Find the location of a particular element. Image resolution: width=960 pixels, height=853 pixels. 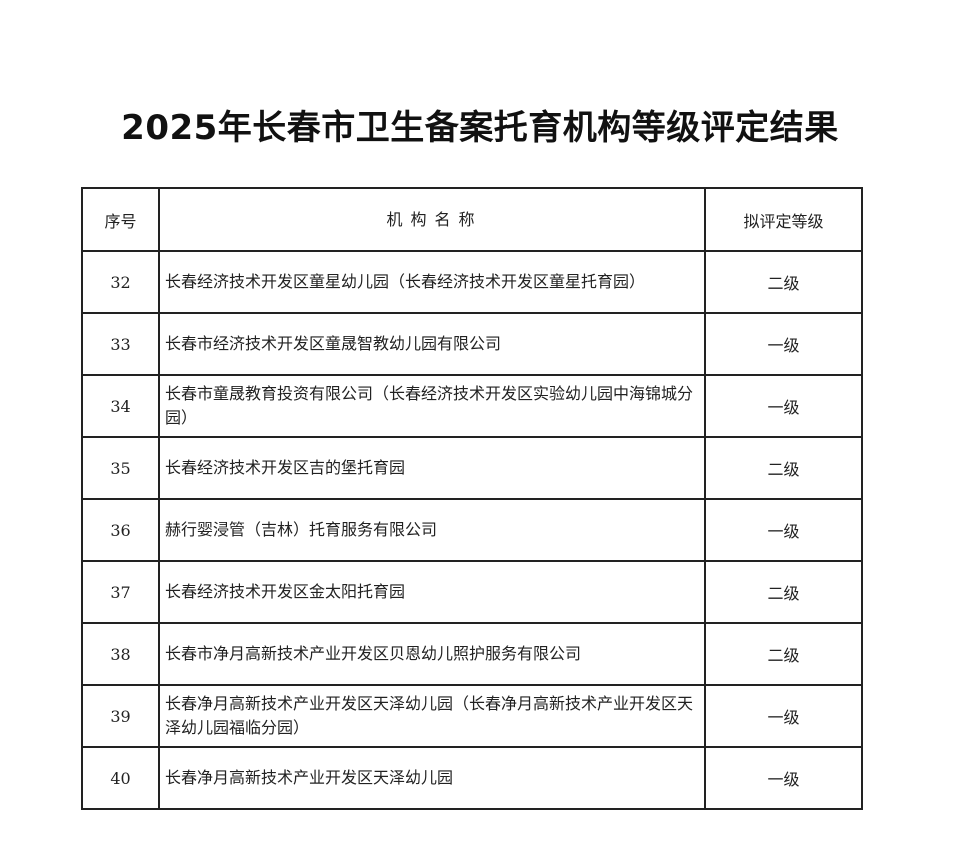

row-institution-name: 长春经济技术开发区童星幼儿园（长春经济技术开发区童星托育园） is located at coordinates (432, 282).